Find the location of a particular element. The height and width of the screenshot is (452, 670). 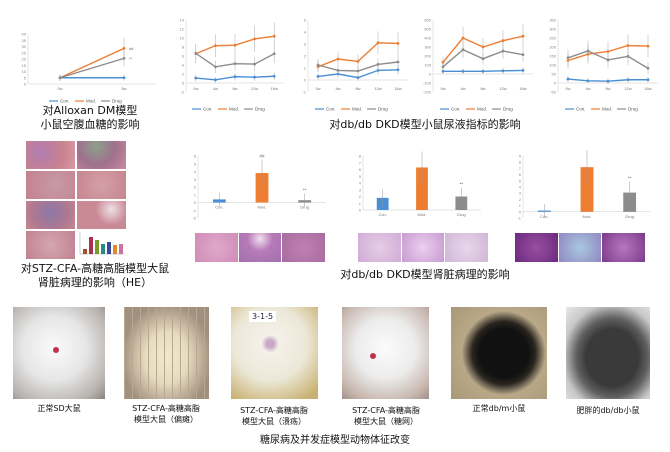

y-tick-label: -200 is located at coordinates (427, 92).